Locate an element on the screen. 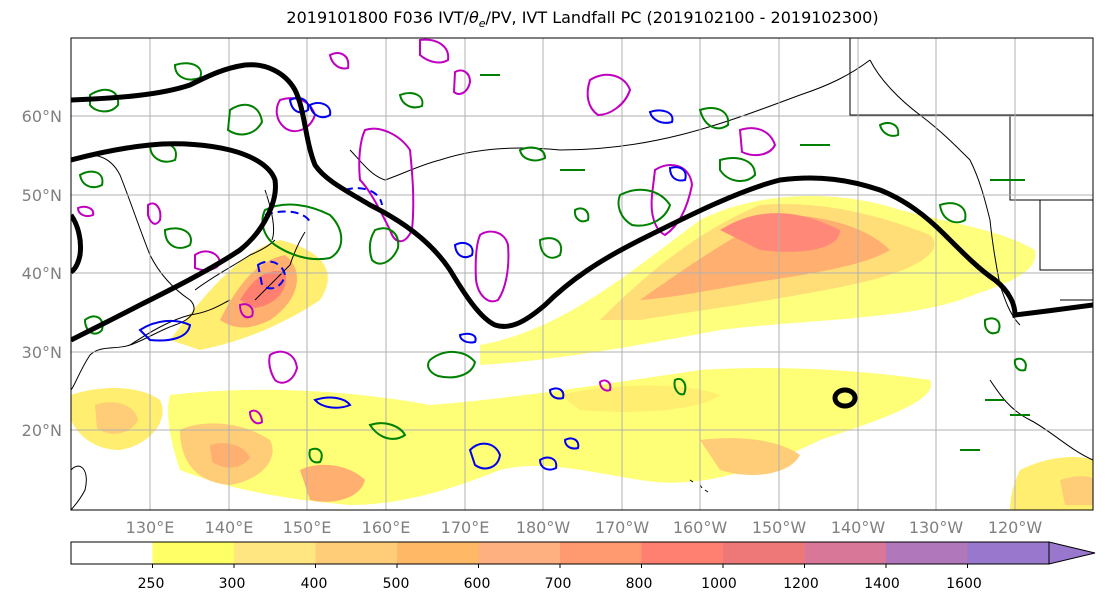 This screenshot has width=1105, height=603. lat-label-30: 30°N is located at coordinates (42, 352).